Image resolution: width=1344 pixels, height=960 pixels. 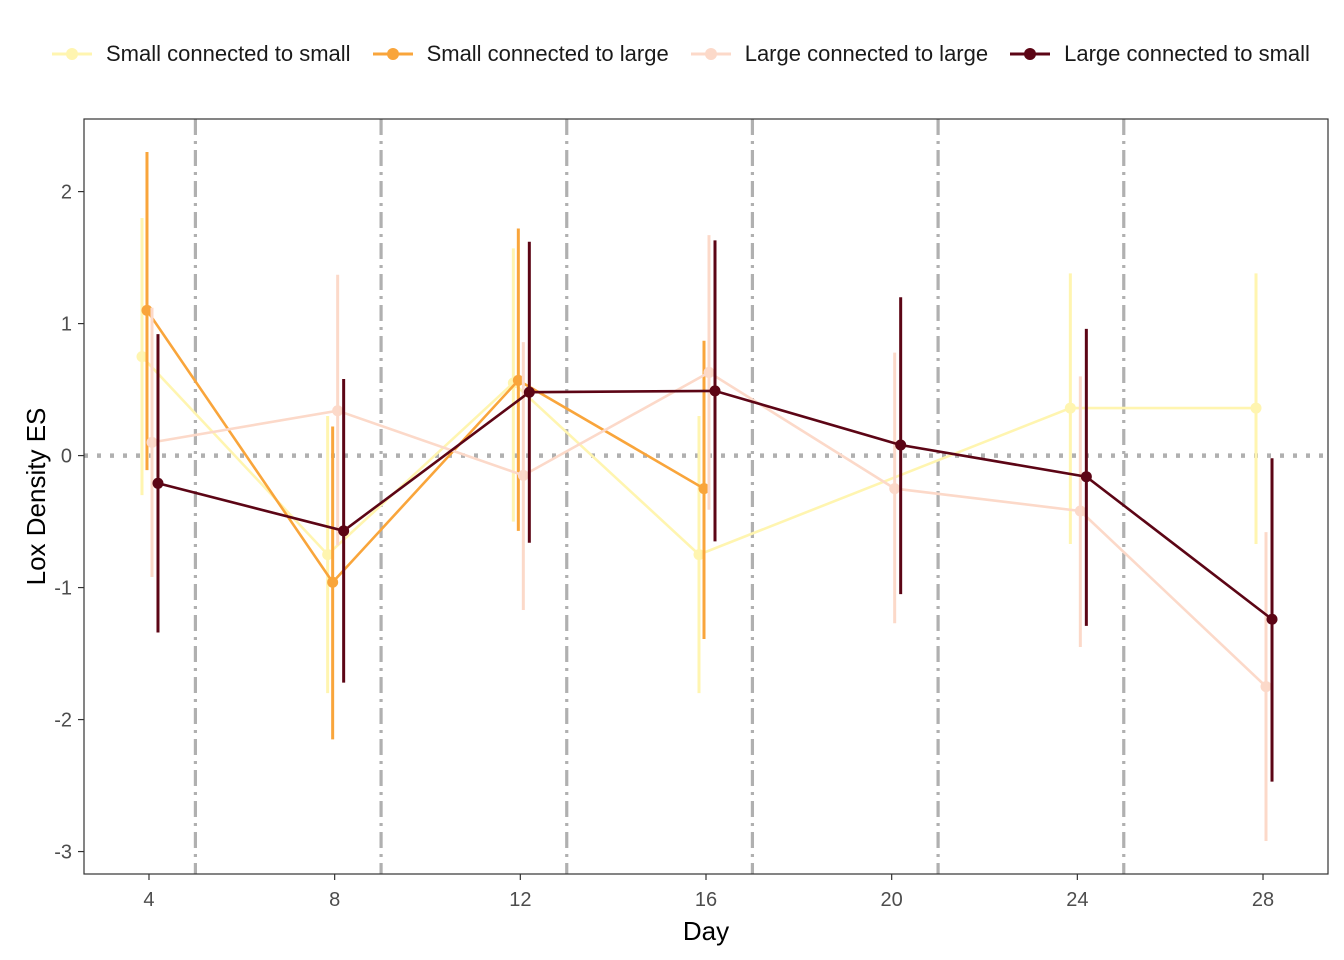 I want to click on legend-item-0: Small connected to small, so click(x=200, y=54).